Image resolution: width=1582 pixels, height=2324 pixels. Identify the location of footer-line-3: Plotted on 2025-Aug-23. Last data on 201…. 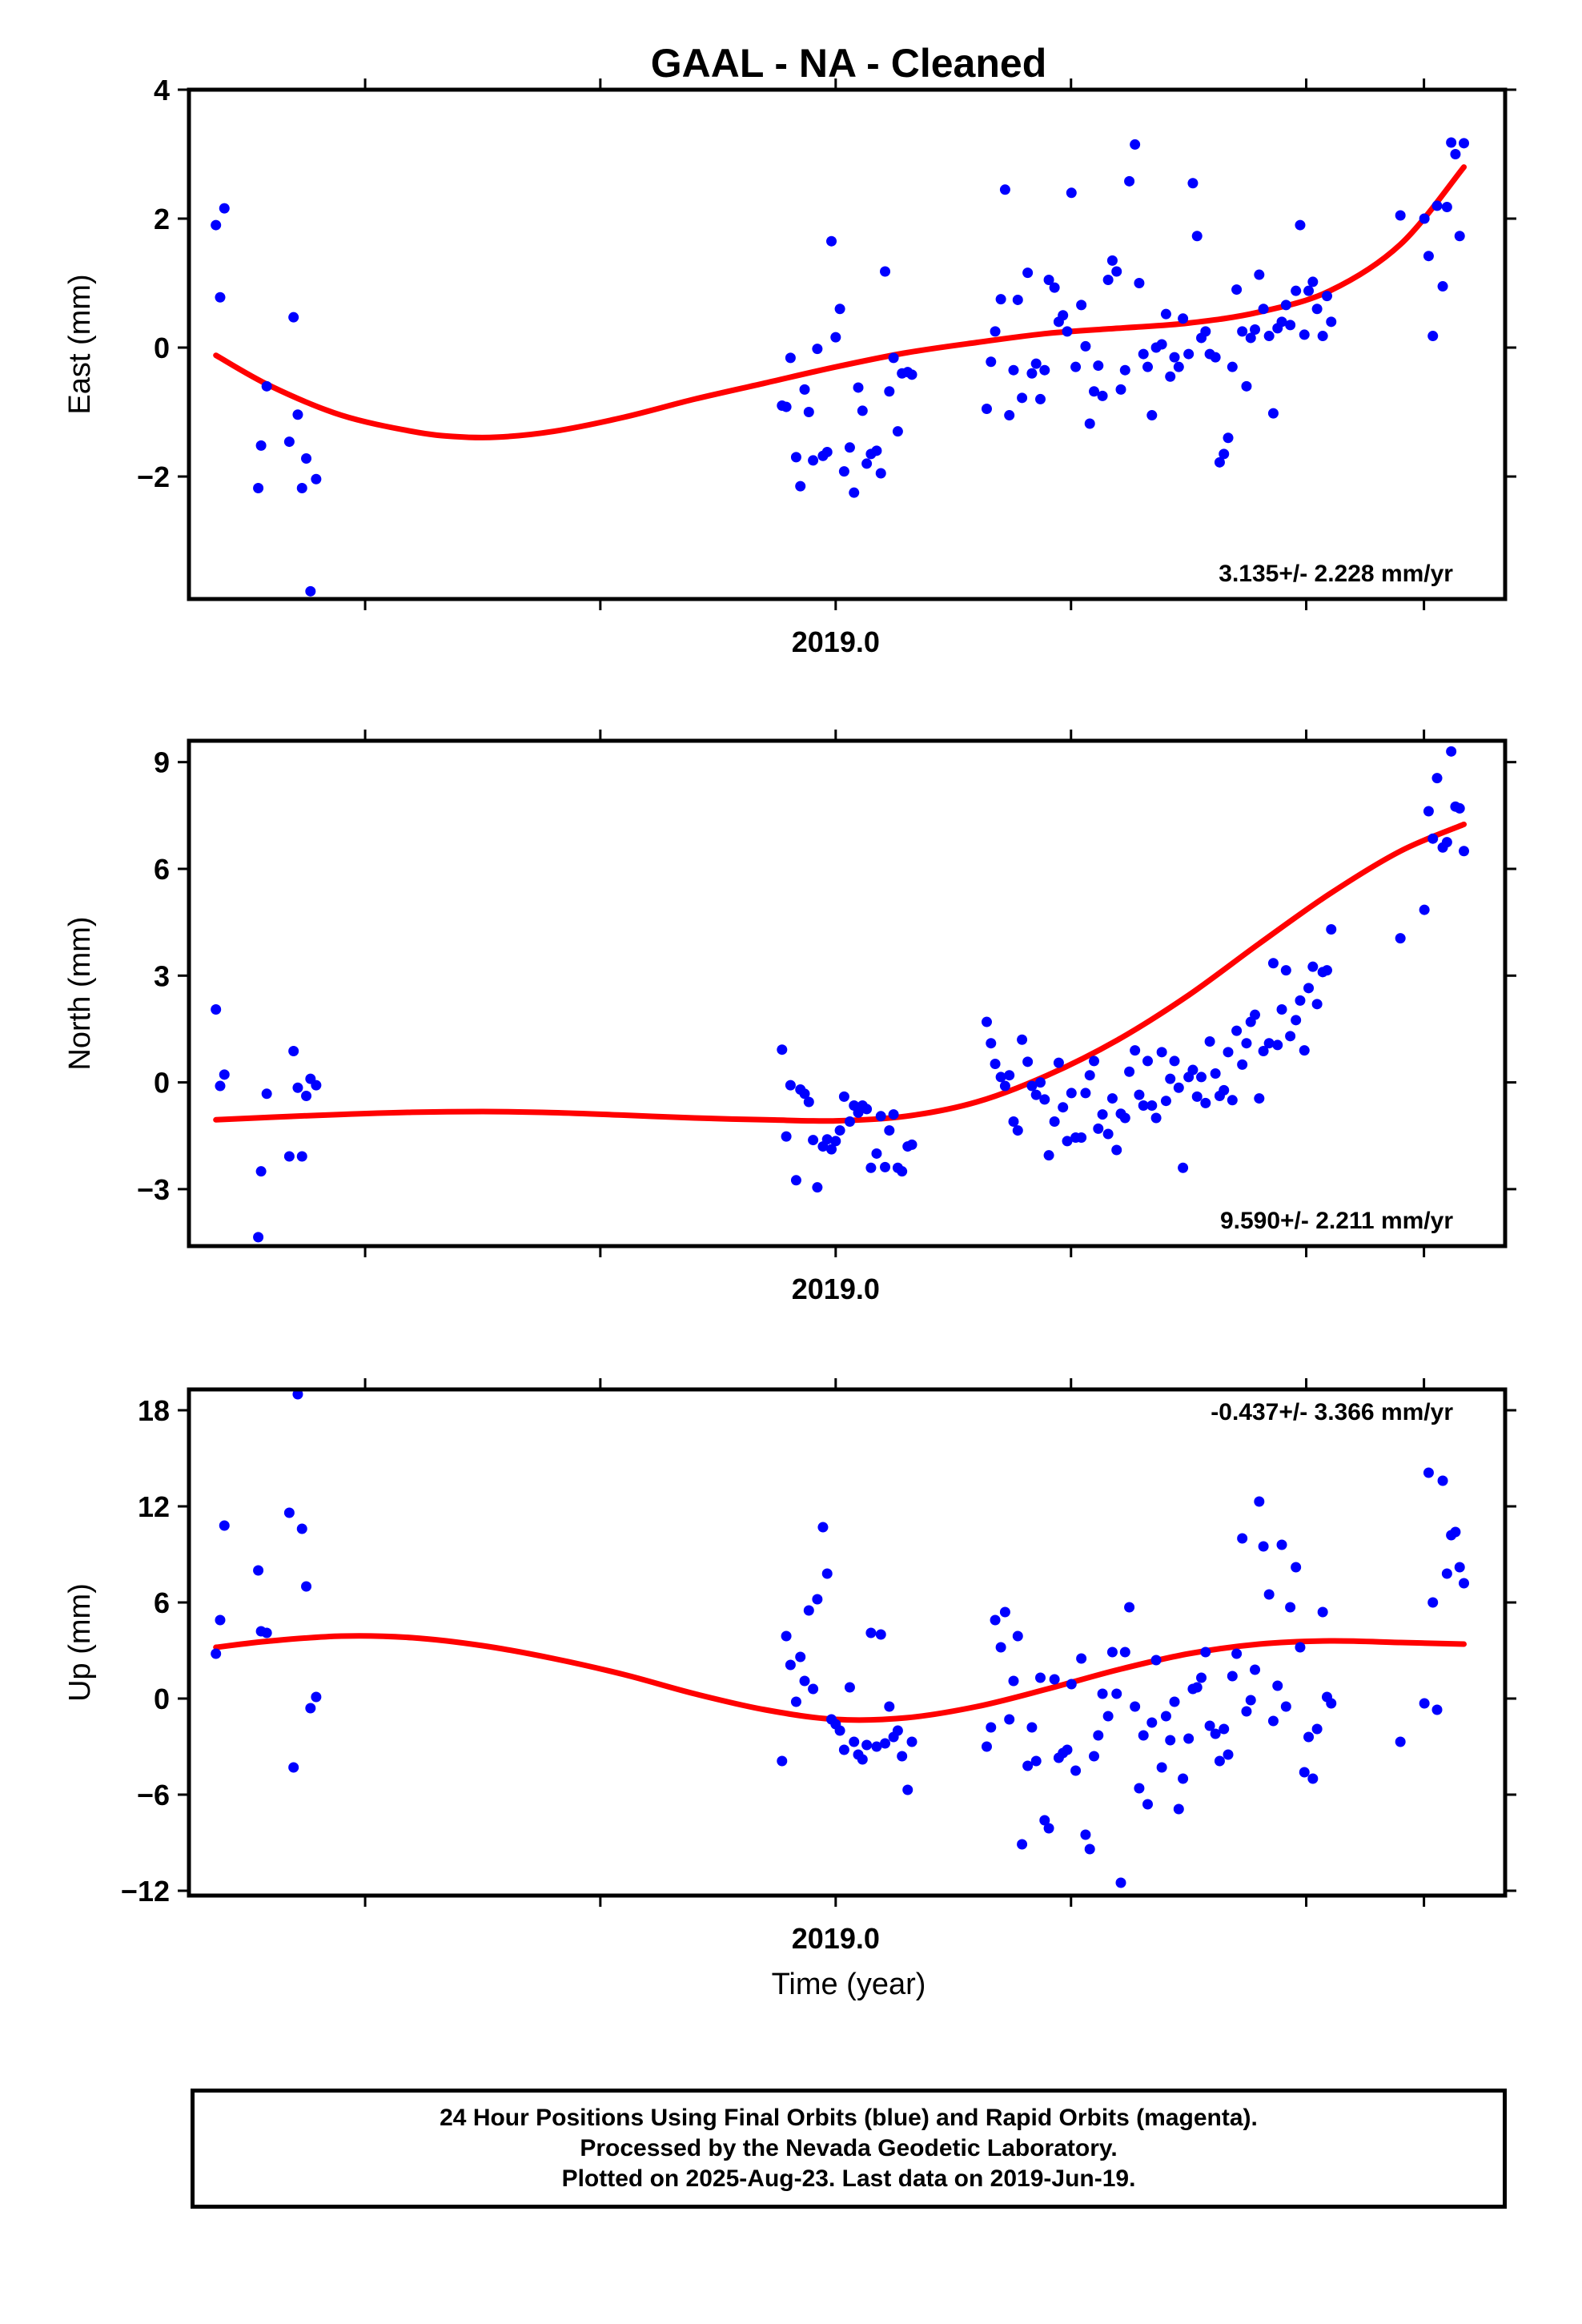
(848, 2178).